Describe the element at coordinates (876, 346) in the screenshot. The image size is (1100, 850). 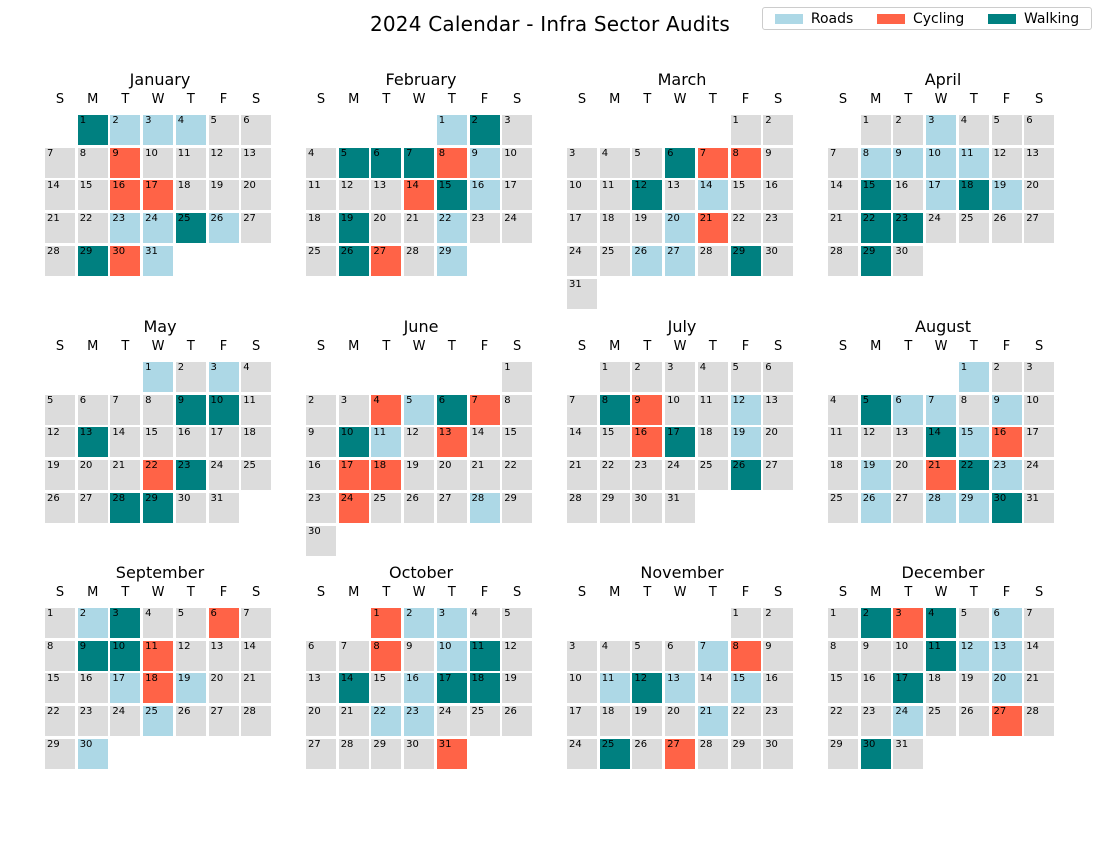
I see `weekday-label: M` at that location.